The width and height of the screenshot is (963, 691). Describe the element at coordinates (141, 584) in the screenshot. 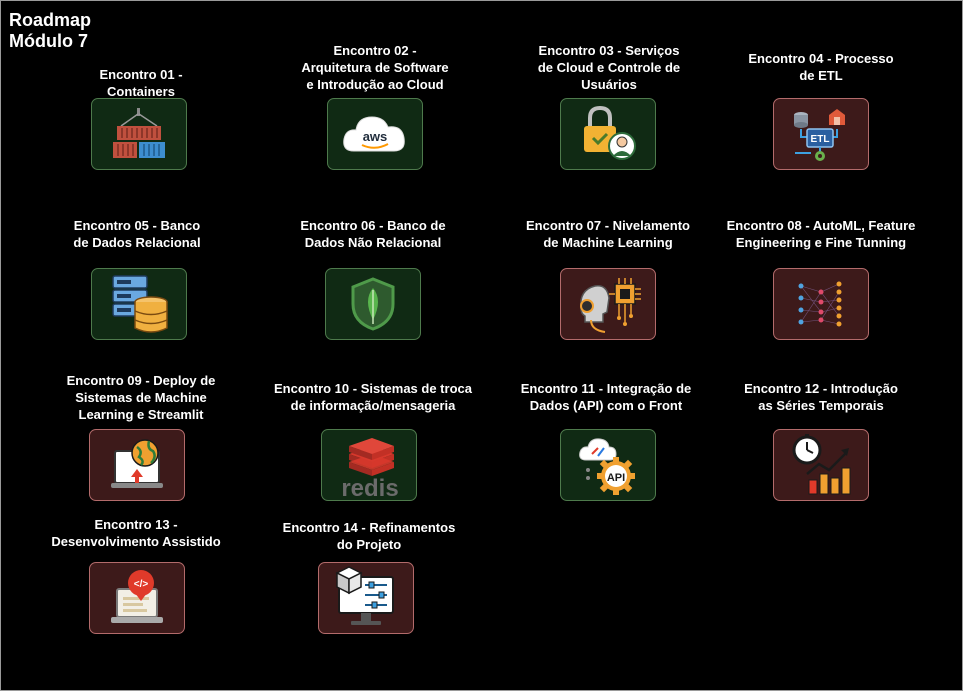

I see `code-text: </>` at that location.